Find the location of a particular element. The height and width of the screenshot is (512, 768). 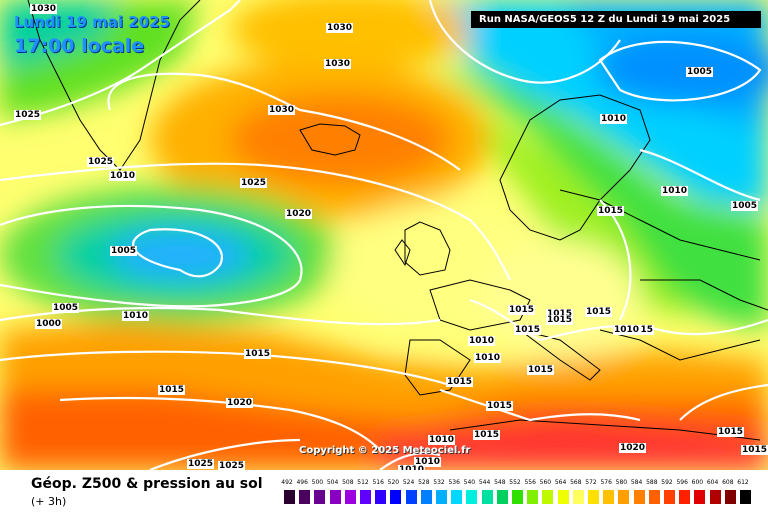

legend-label: 588 is located at coordinates (652, 482).